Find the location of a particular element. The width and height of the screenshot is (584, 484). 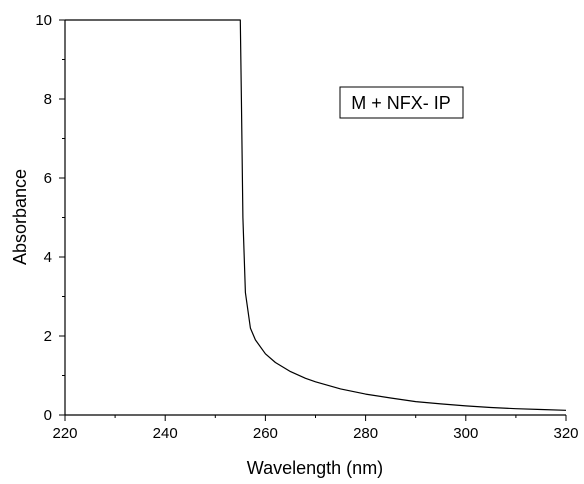

y-axis-title: Absorbance is located at coordinates (20, 217).